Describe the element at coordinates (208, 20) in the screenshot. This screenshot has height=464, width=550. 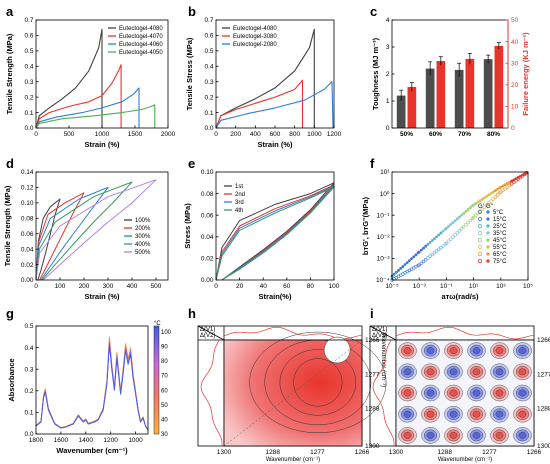
I see `b-ytick-label: 0.7` at that location.